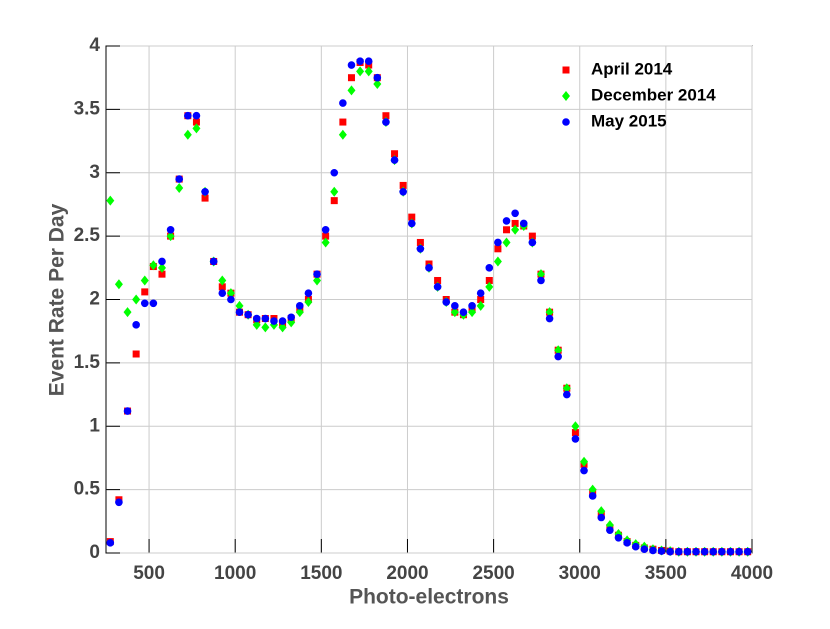  Describe the element at coordinates (94, 425) in the screenshot. I see `y-tick-label: 1` at that location.